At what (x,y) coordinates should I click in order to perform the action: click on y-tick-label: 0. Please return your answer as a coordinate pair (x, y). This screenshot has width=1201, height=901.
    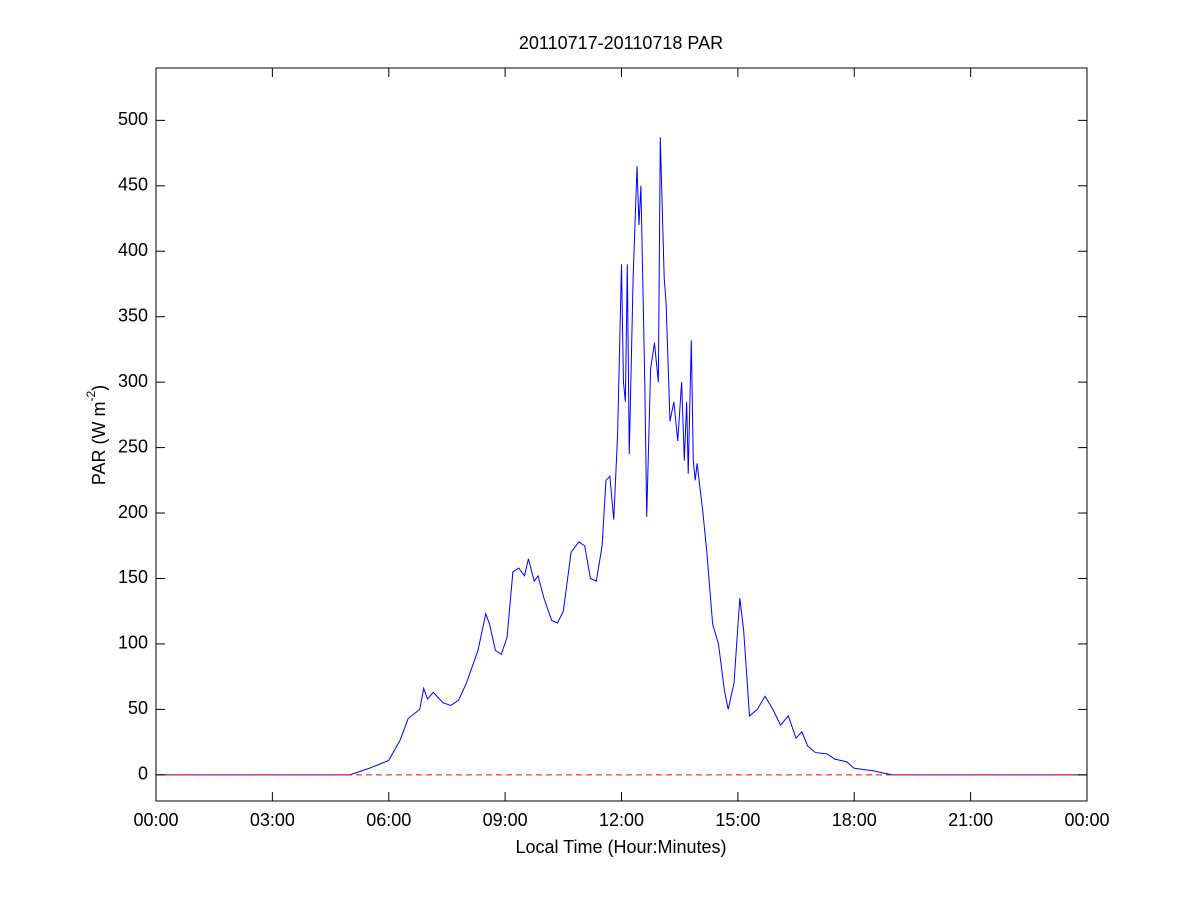
    Looking at the image, I should click on (143, 774).